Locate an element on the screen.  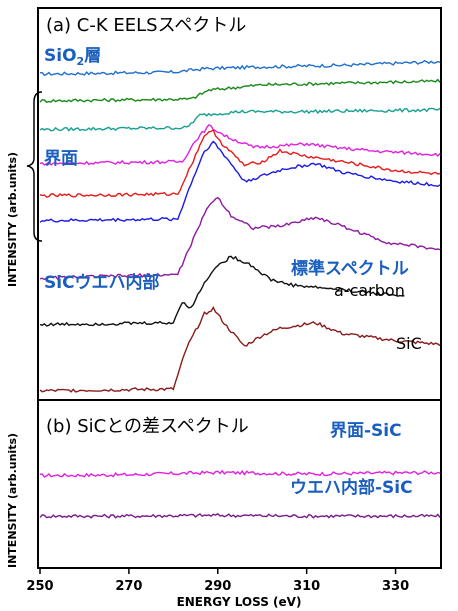
wafer-minus-sic-label: ウエハ内部-SiC is located at coordinates (351, 487).